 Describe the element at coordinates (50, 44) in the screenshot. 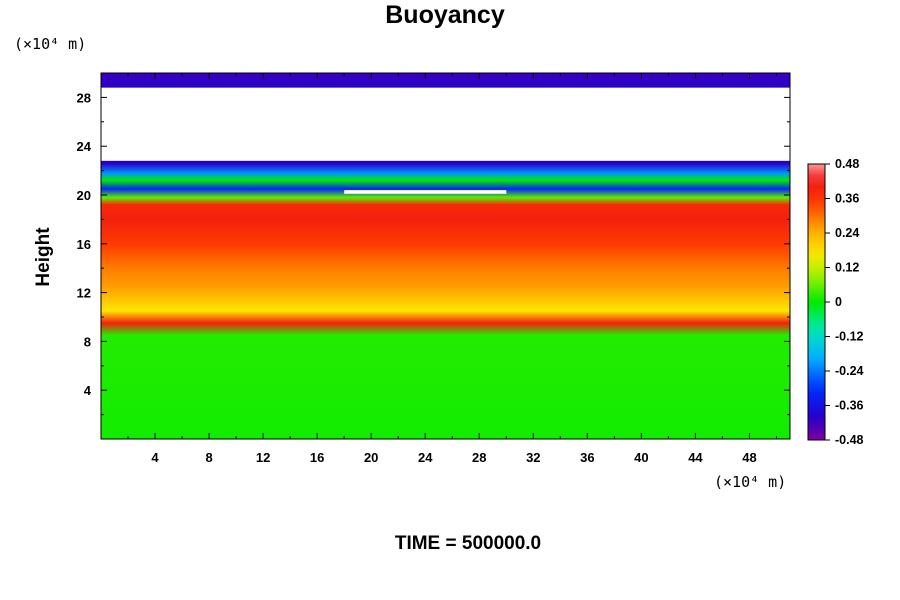

I see `y-axis-unit: (×10⁴ m)` at that location.